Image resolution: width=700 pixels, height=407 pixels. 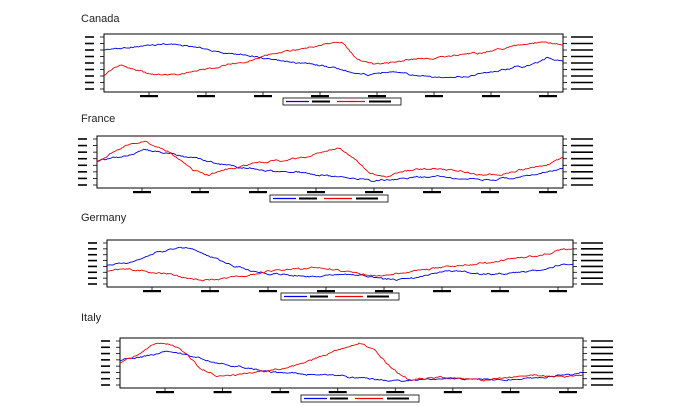 I want to click on panel-title-canada: Canada, so click(x=100, y=19).